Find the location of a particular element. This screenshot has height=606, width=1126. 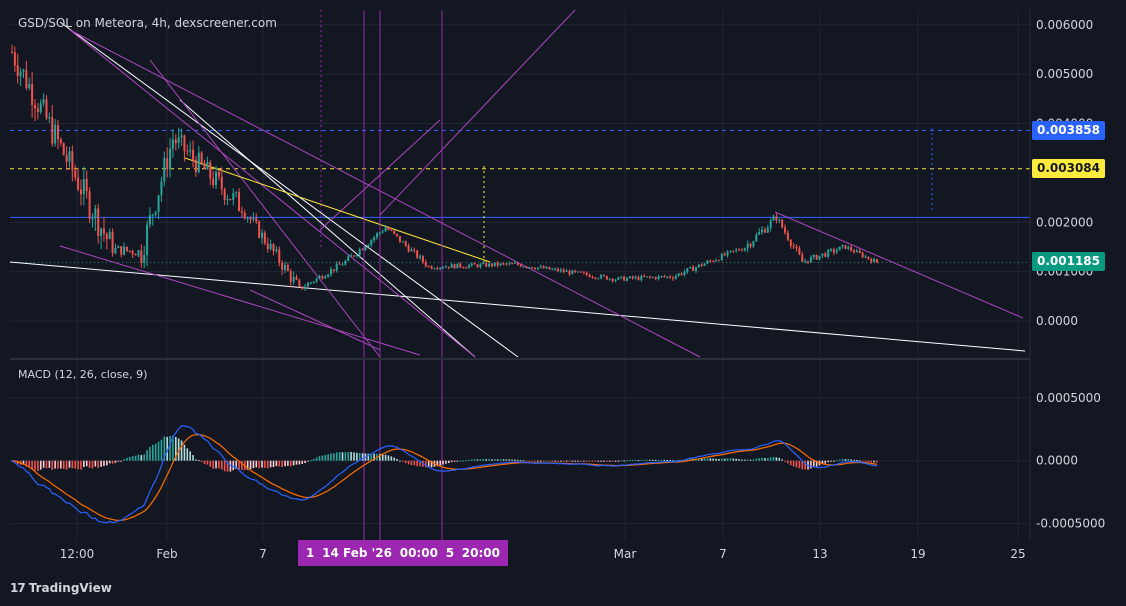

yellow-trend-line is located at coordinates (337, 210).